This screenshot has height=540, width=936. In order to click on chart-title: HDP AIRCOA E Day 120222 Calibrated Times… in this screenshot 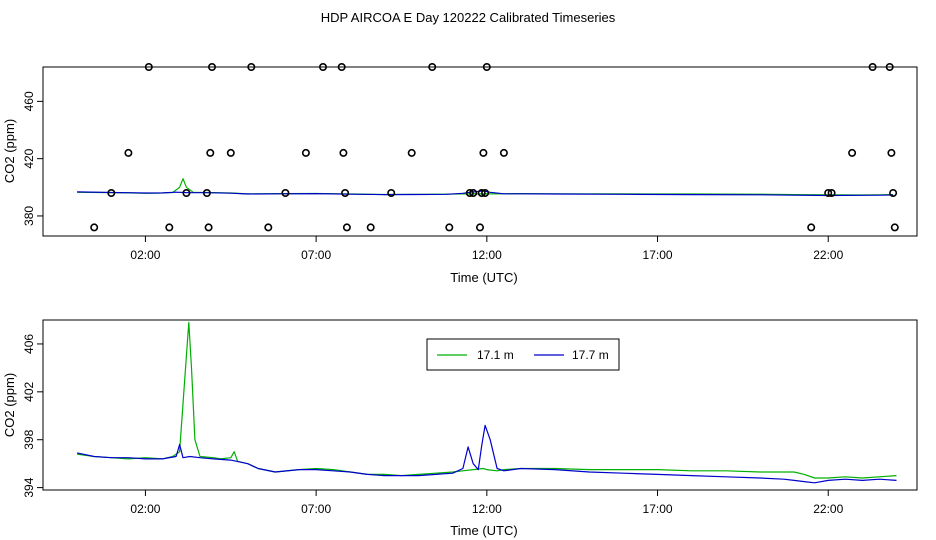, I will do `click(468, 17)`.